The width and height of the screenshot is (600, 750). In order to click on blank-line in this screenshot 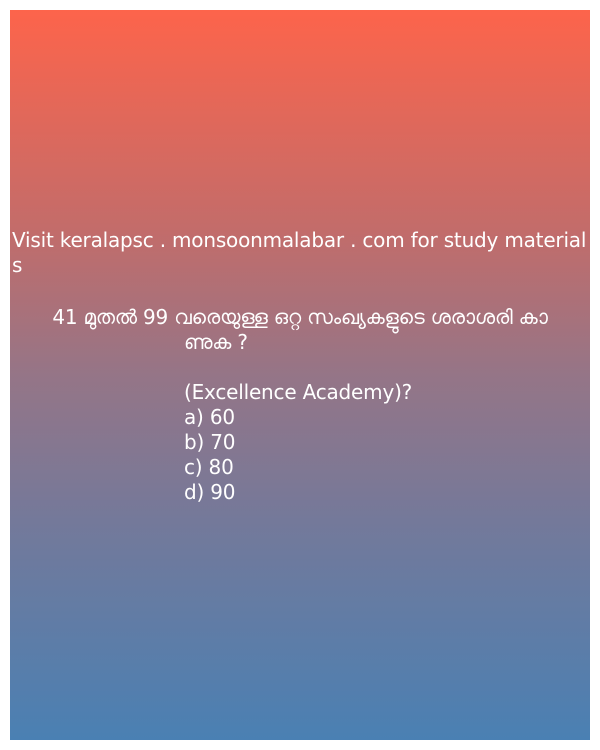, I will do `click(384, 367)`.